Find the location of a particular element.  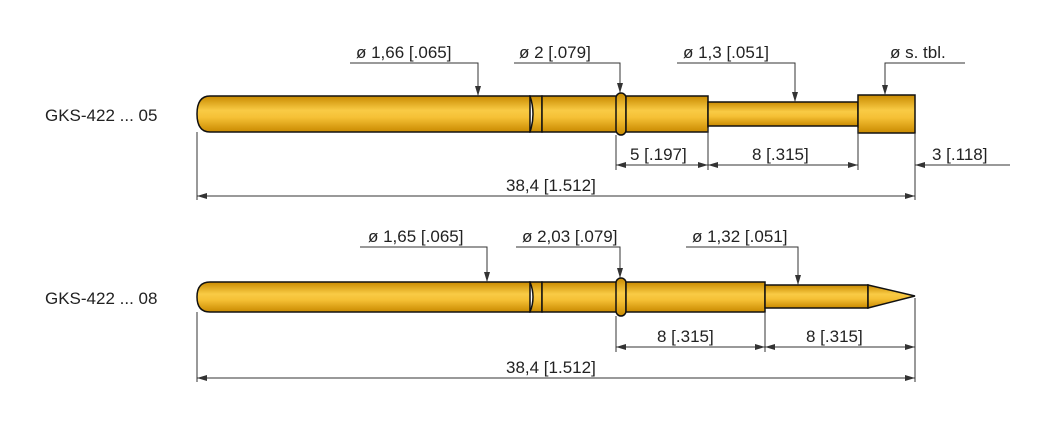

probe-name: GKS-422 ... 05 is located at coordinates (101, 115).